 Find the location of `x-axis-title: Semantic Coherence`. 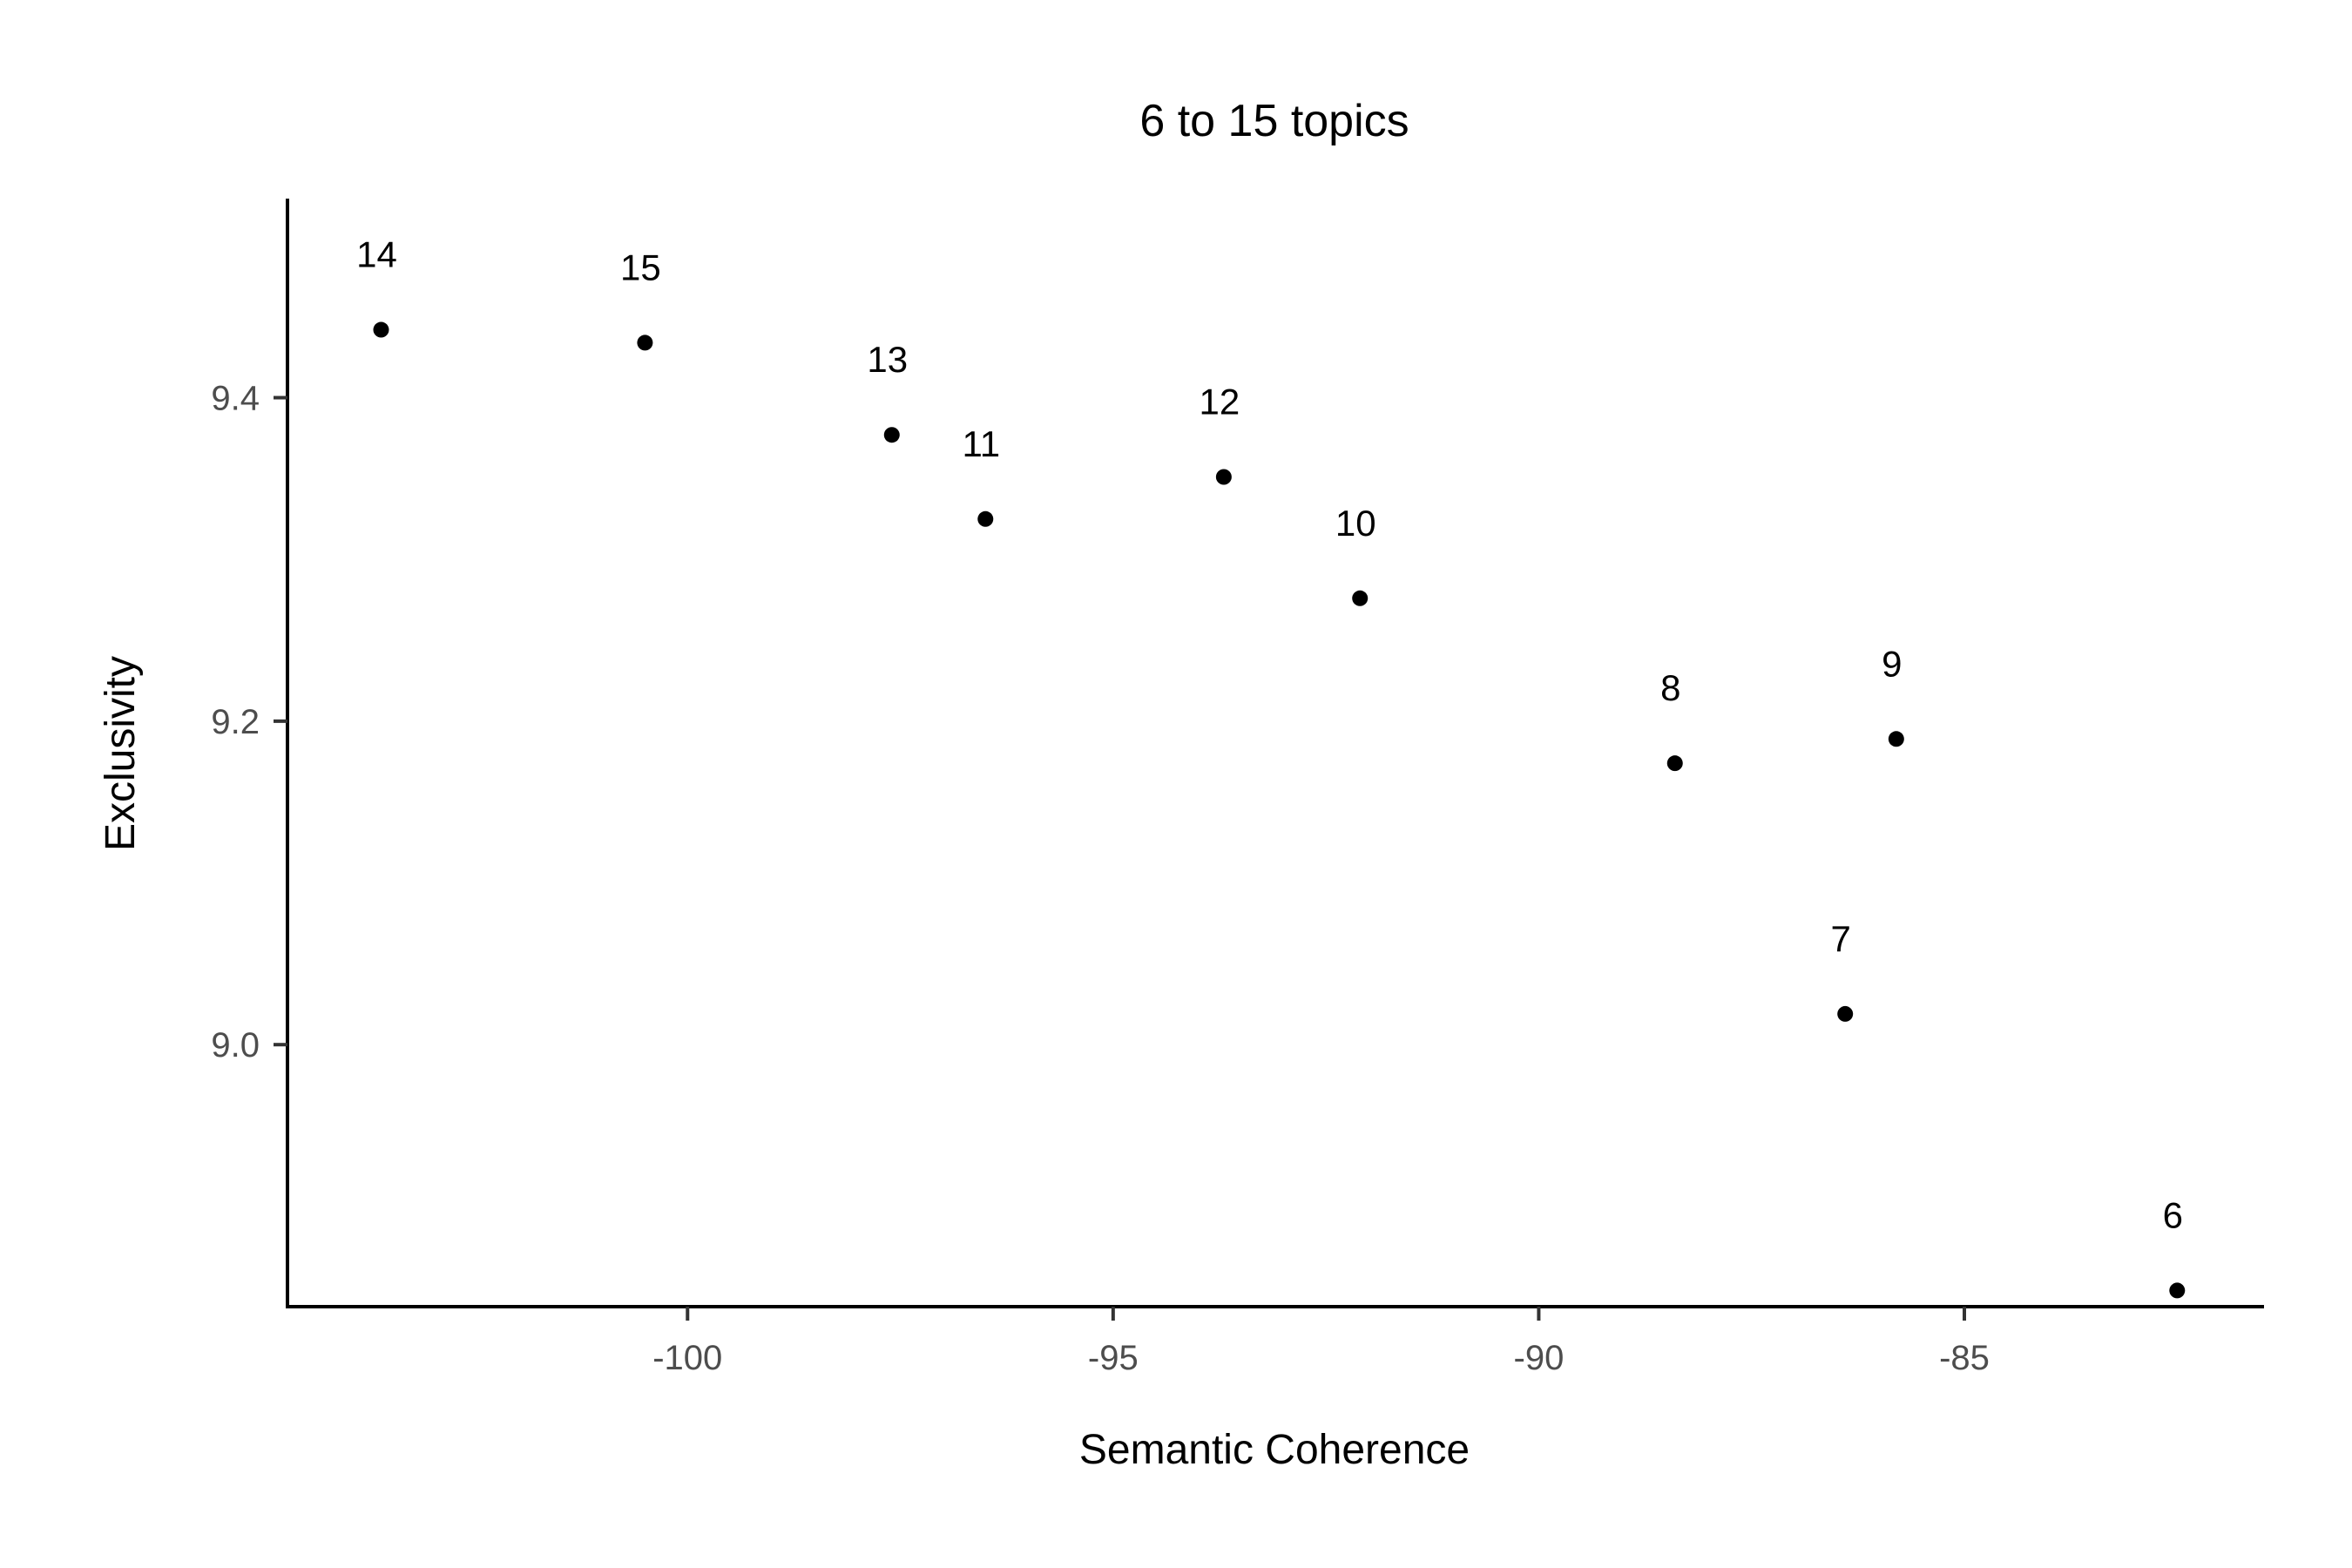

x-axis-title: Semantic Coherence is located at coordinates (1274, 1450).